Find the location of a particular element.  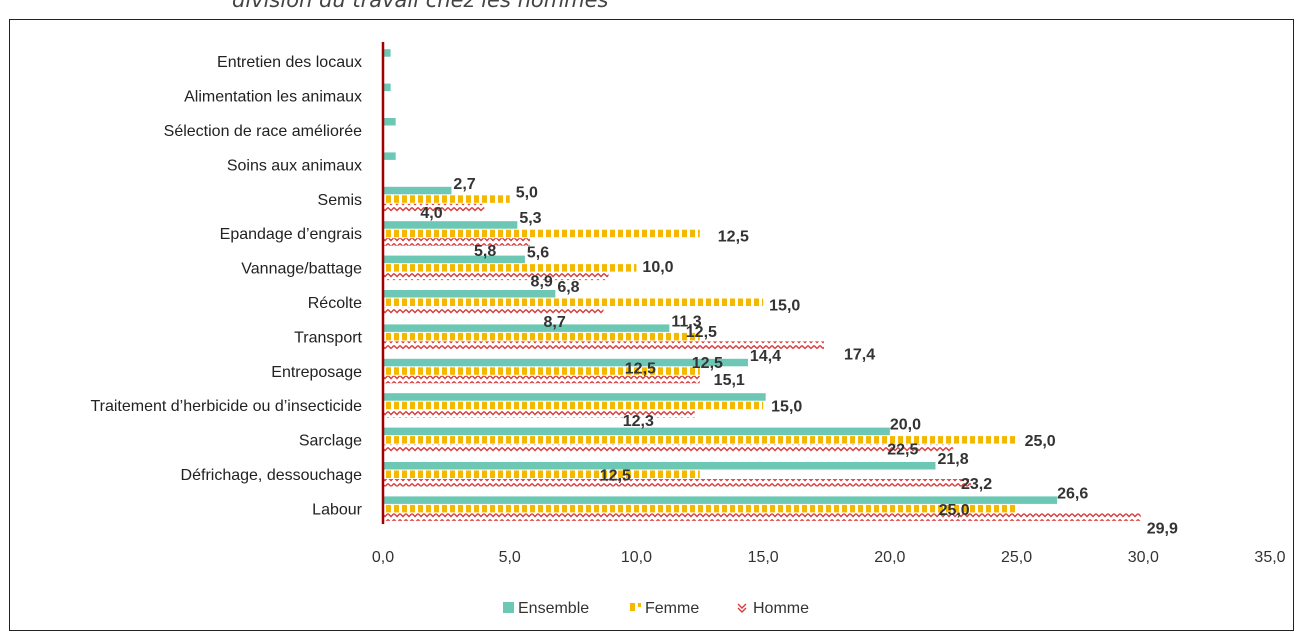

category-label: Labour is located at coordinates (337, 509).